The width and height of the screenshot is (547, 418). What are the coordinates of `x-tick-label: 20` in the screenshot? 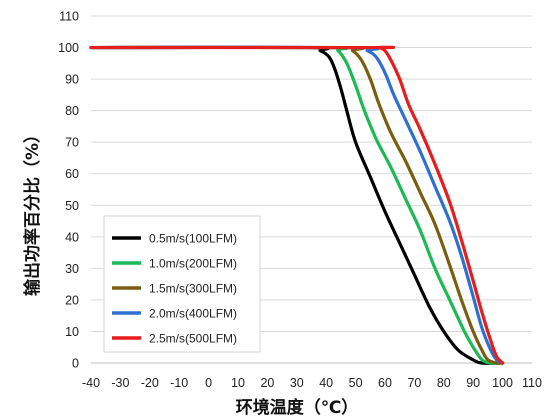 It's located at (267, 383).